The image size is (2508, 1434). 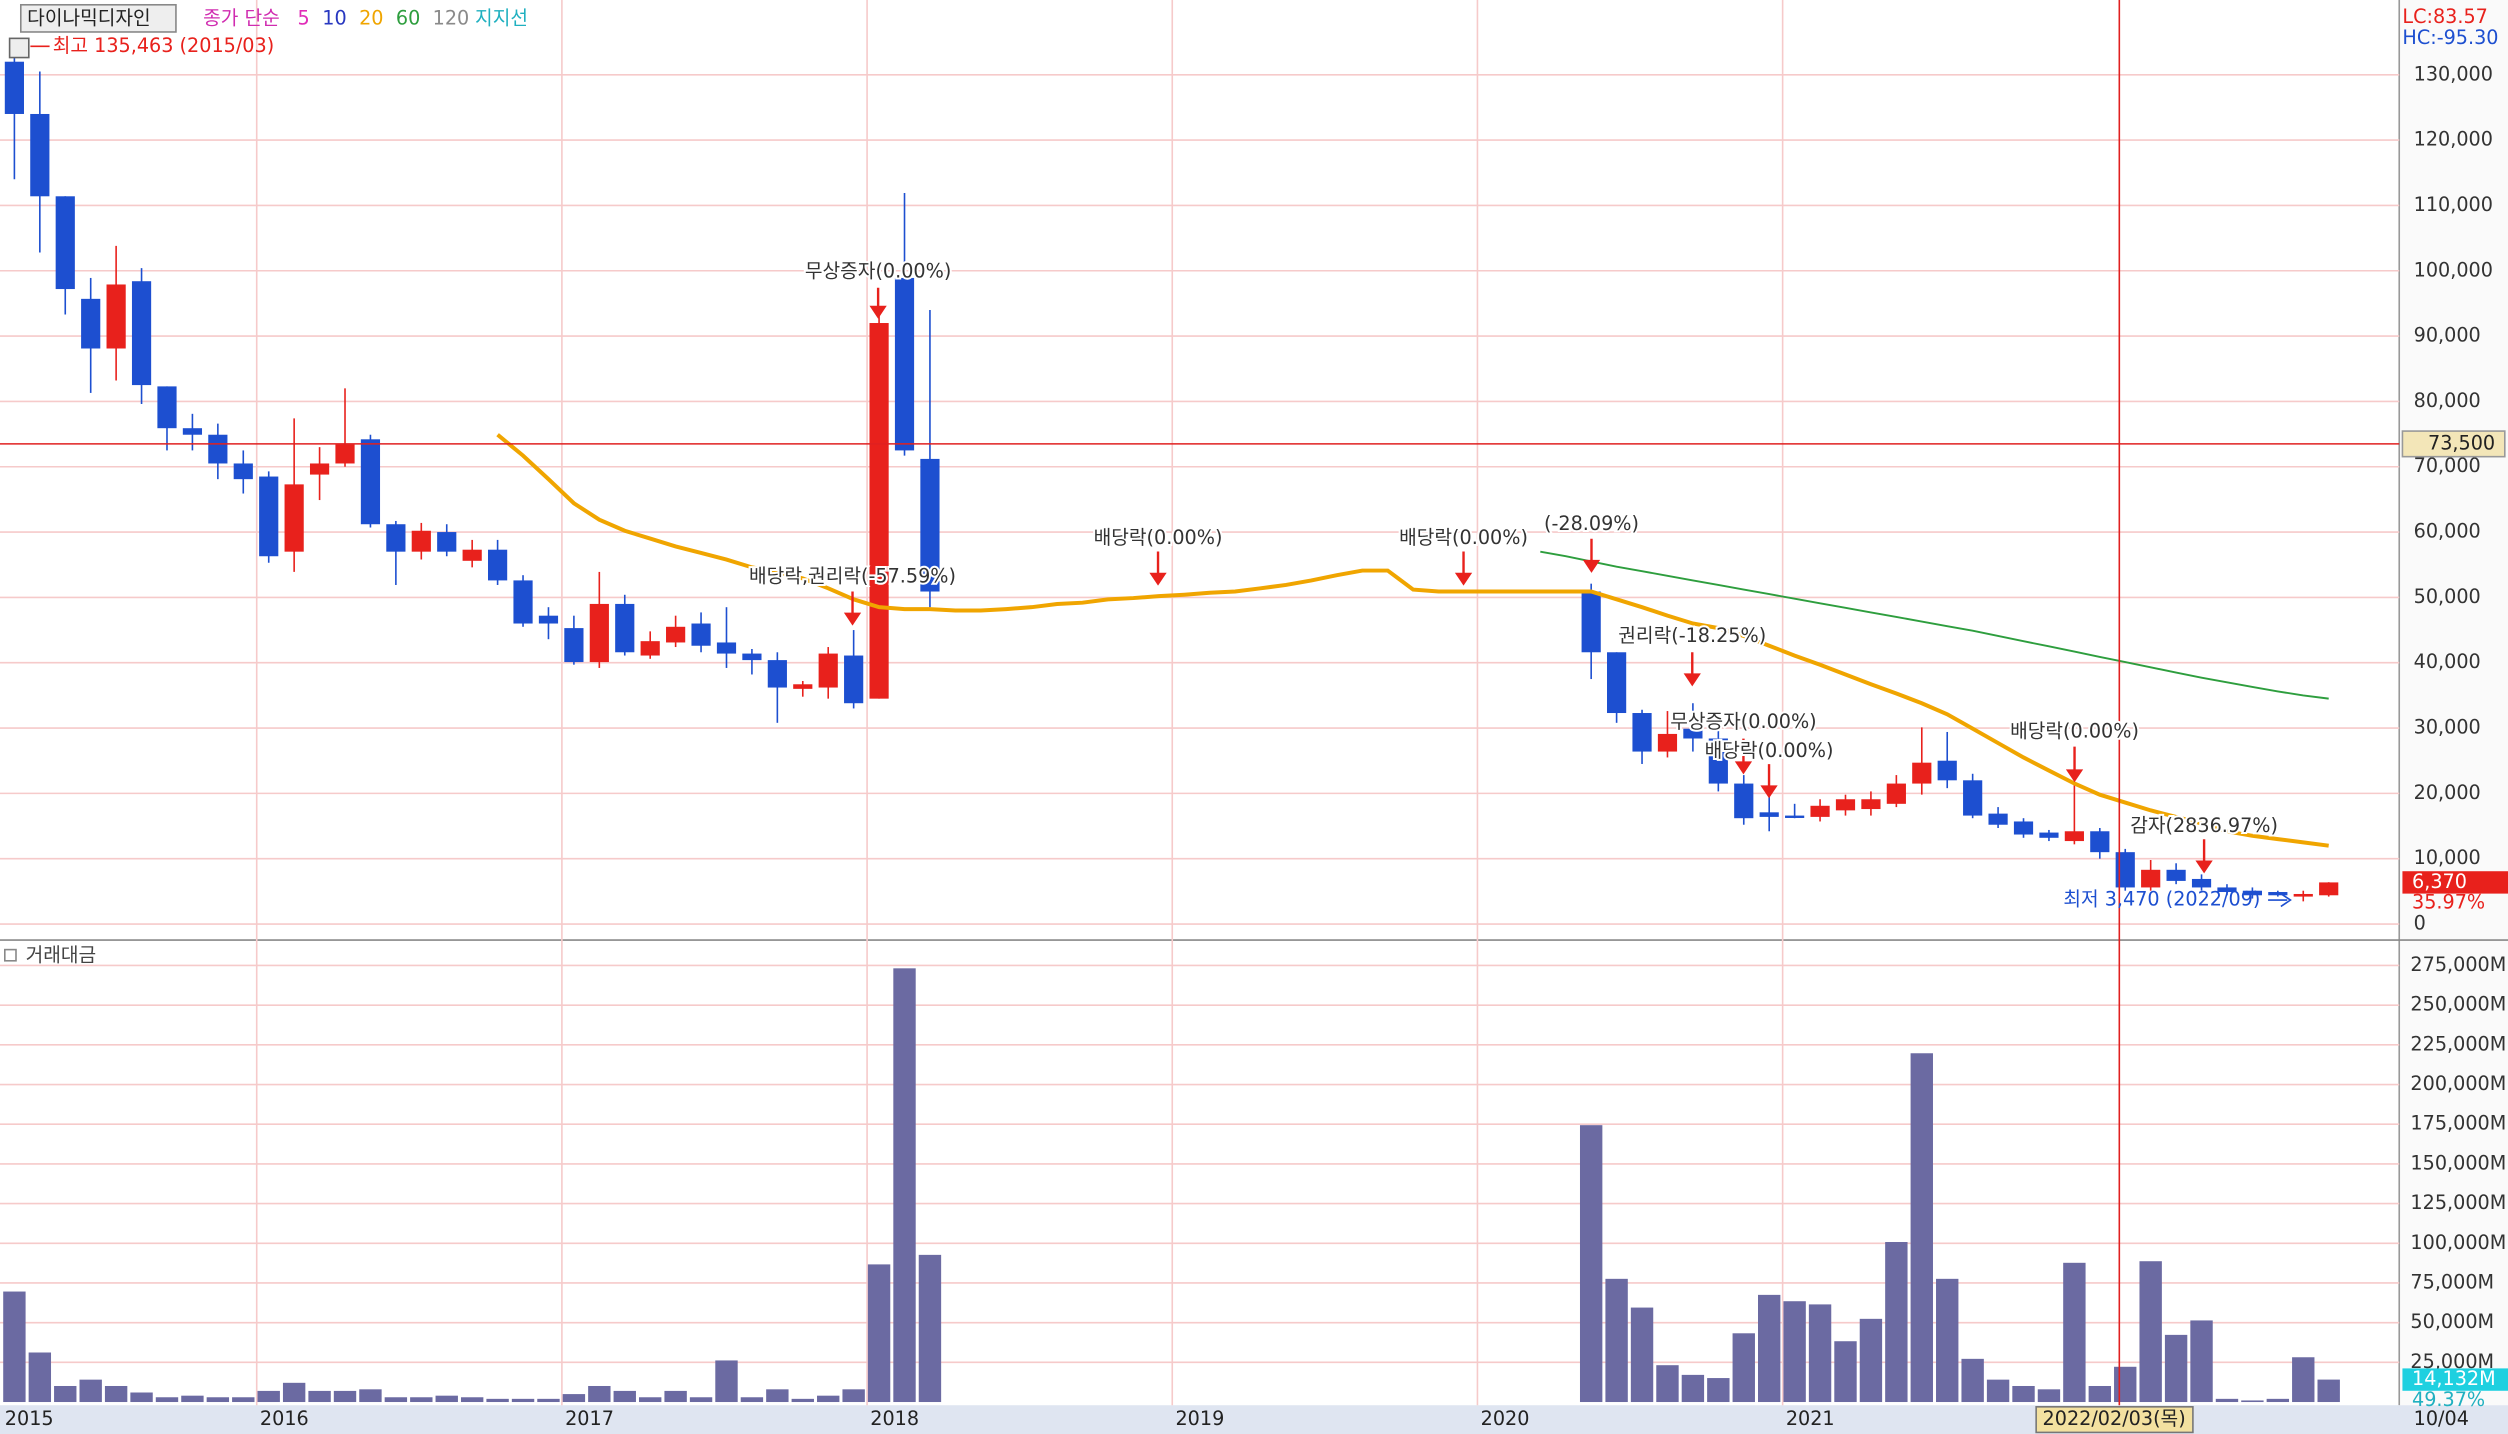 What do you see at coordinates (2458, 1083) in the screenshot?
I see `y-tick-label: 200,000M` at bounding box center [2458, 1083].